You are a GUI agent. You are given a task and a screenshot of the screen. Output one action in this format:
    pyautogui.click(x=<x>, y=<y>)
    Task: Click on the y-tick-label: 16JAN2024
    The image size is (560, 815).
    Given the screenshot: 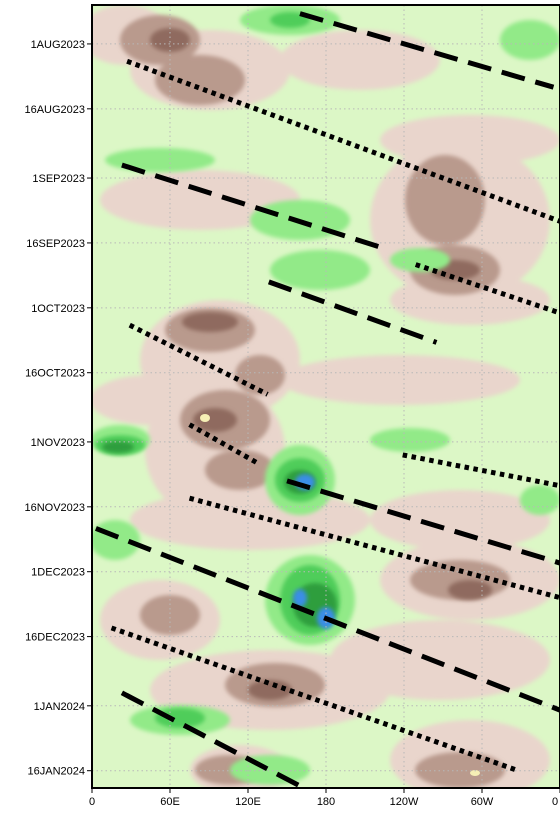 What is the action you would take?
    pyautogui.click(x=57, y=772)
    